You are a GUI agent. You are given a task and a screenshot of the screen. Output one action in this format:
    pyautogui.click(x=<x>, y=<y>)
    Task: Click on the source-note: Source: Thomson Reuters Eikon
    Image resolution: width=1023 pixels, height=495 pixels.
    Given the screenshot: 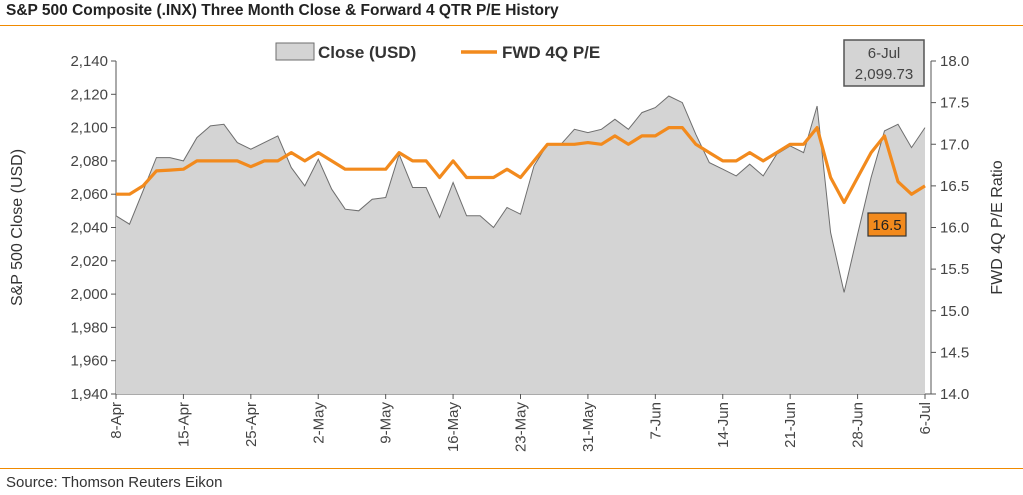 What is the action you would take?
    pyautogui.click(x=114, y=482)
    